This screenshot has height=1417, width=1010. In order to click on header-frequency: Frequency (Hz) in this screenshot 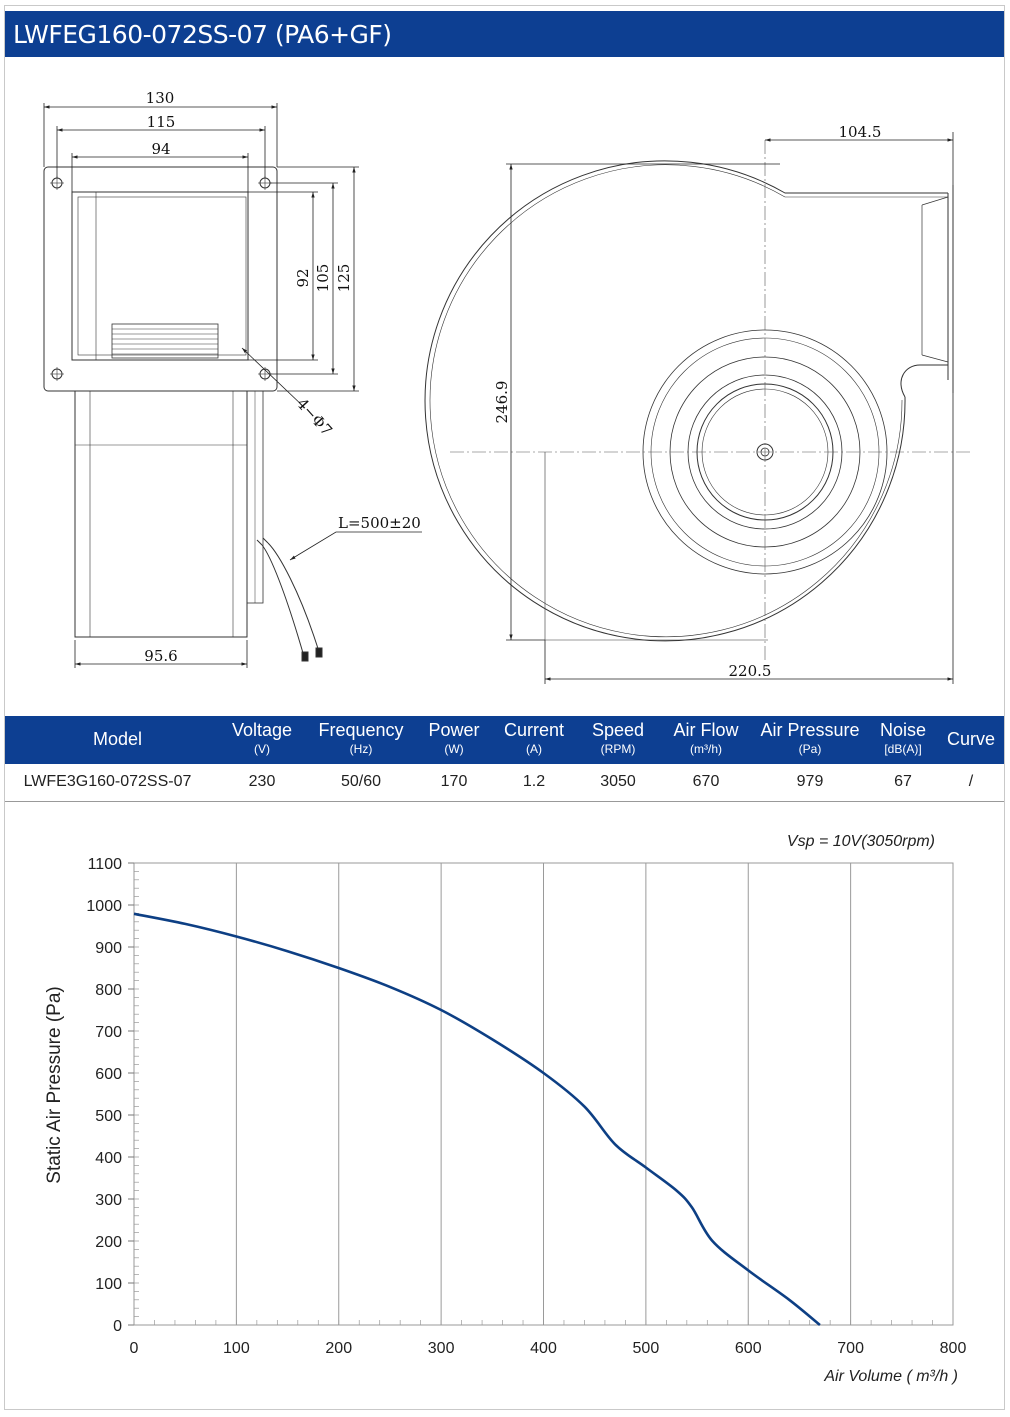, I will do `click(361, 738)`.